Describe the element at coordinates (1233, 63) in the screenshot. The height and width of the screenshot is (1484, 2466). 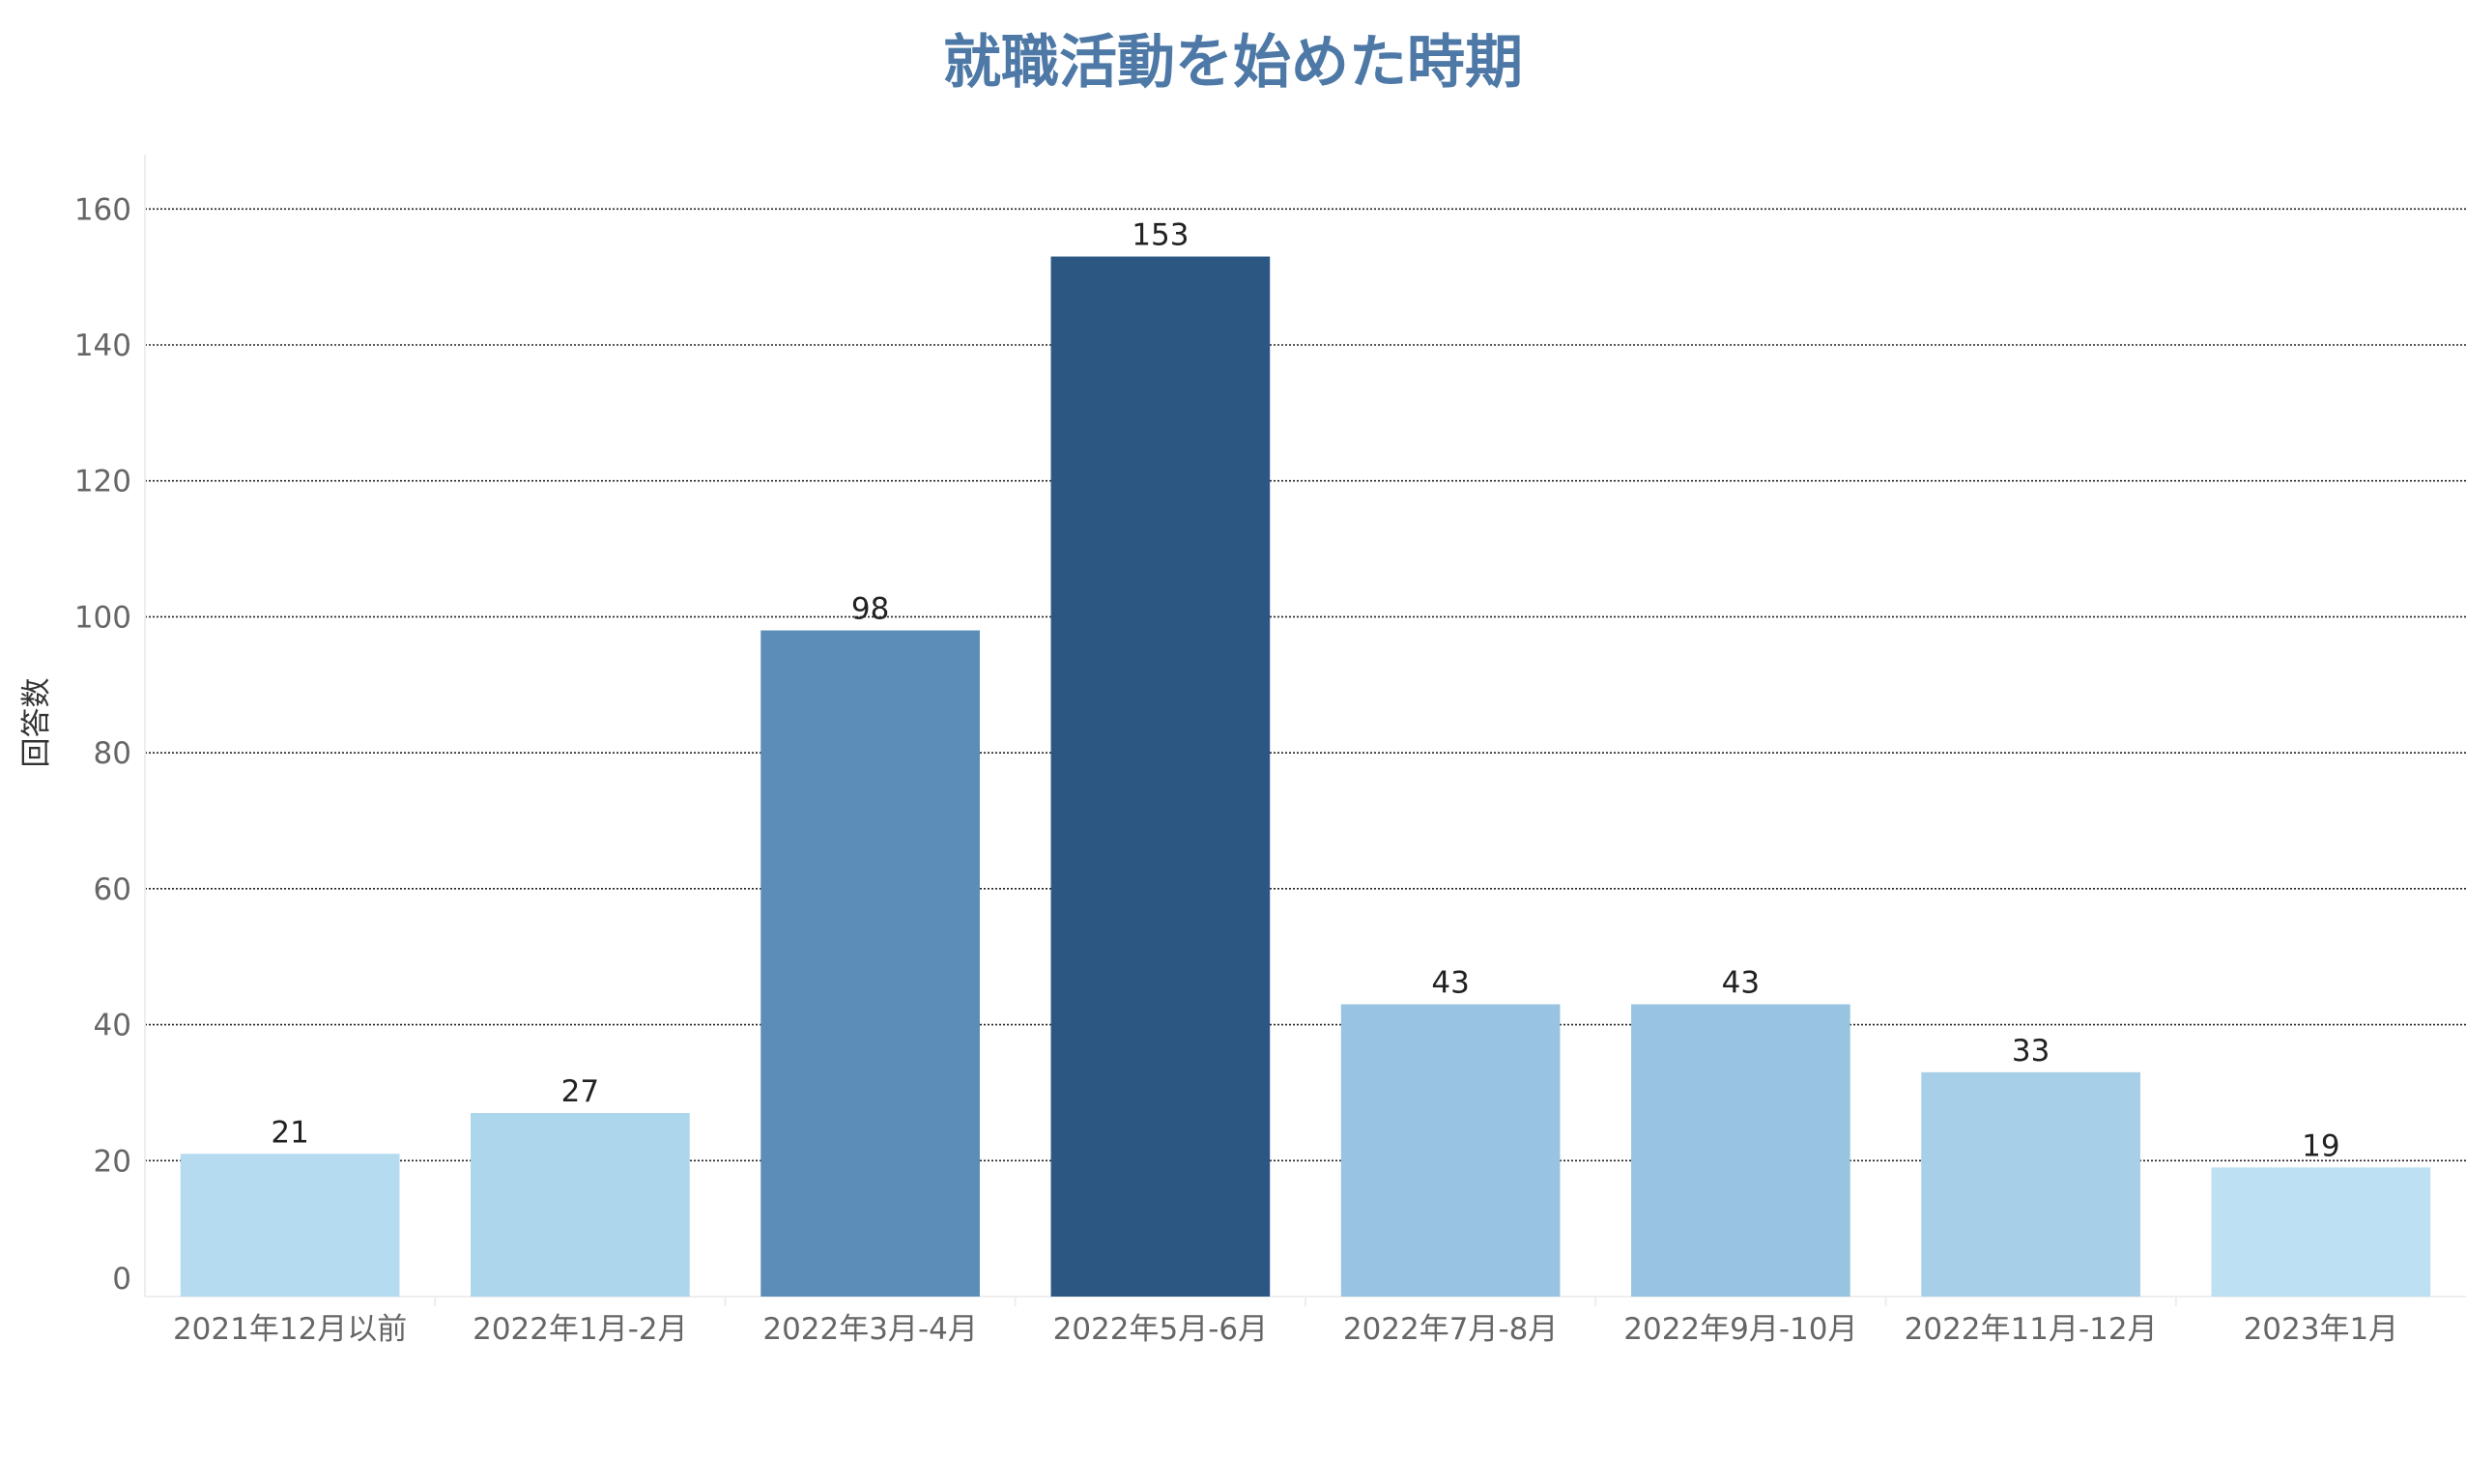
I see `chart-title: 就職活動を始めた時期` at that location.